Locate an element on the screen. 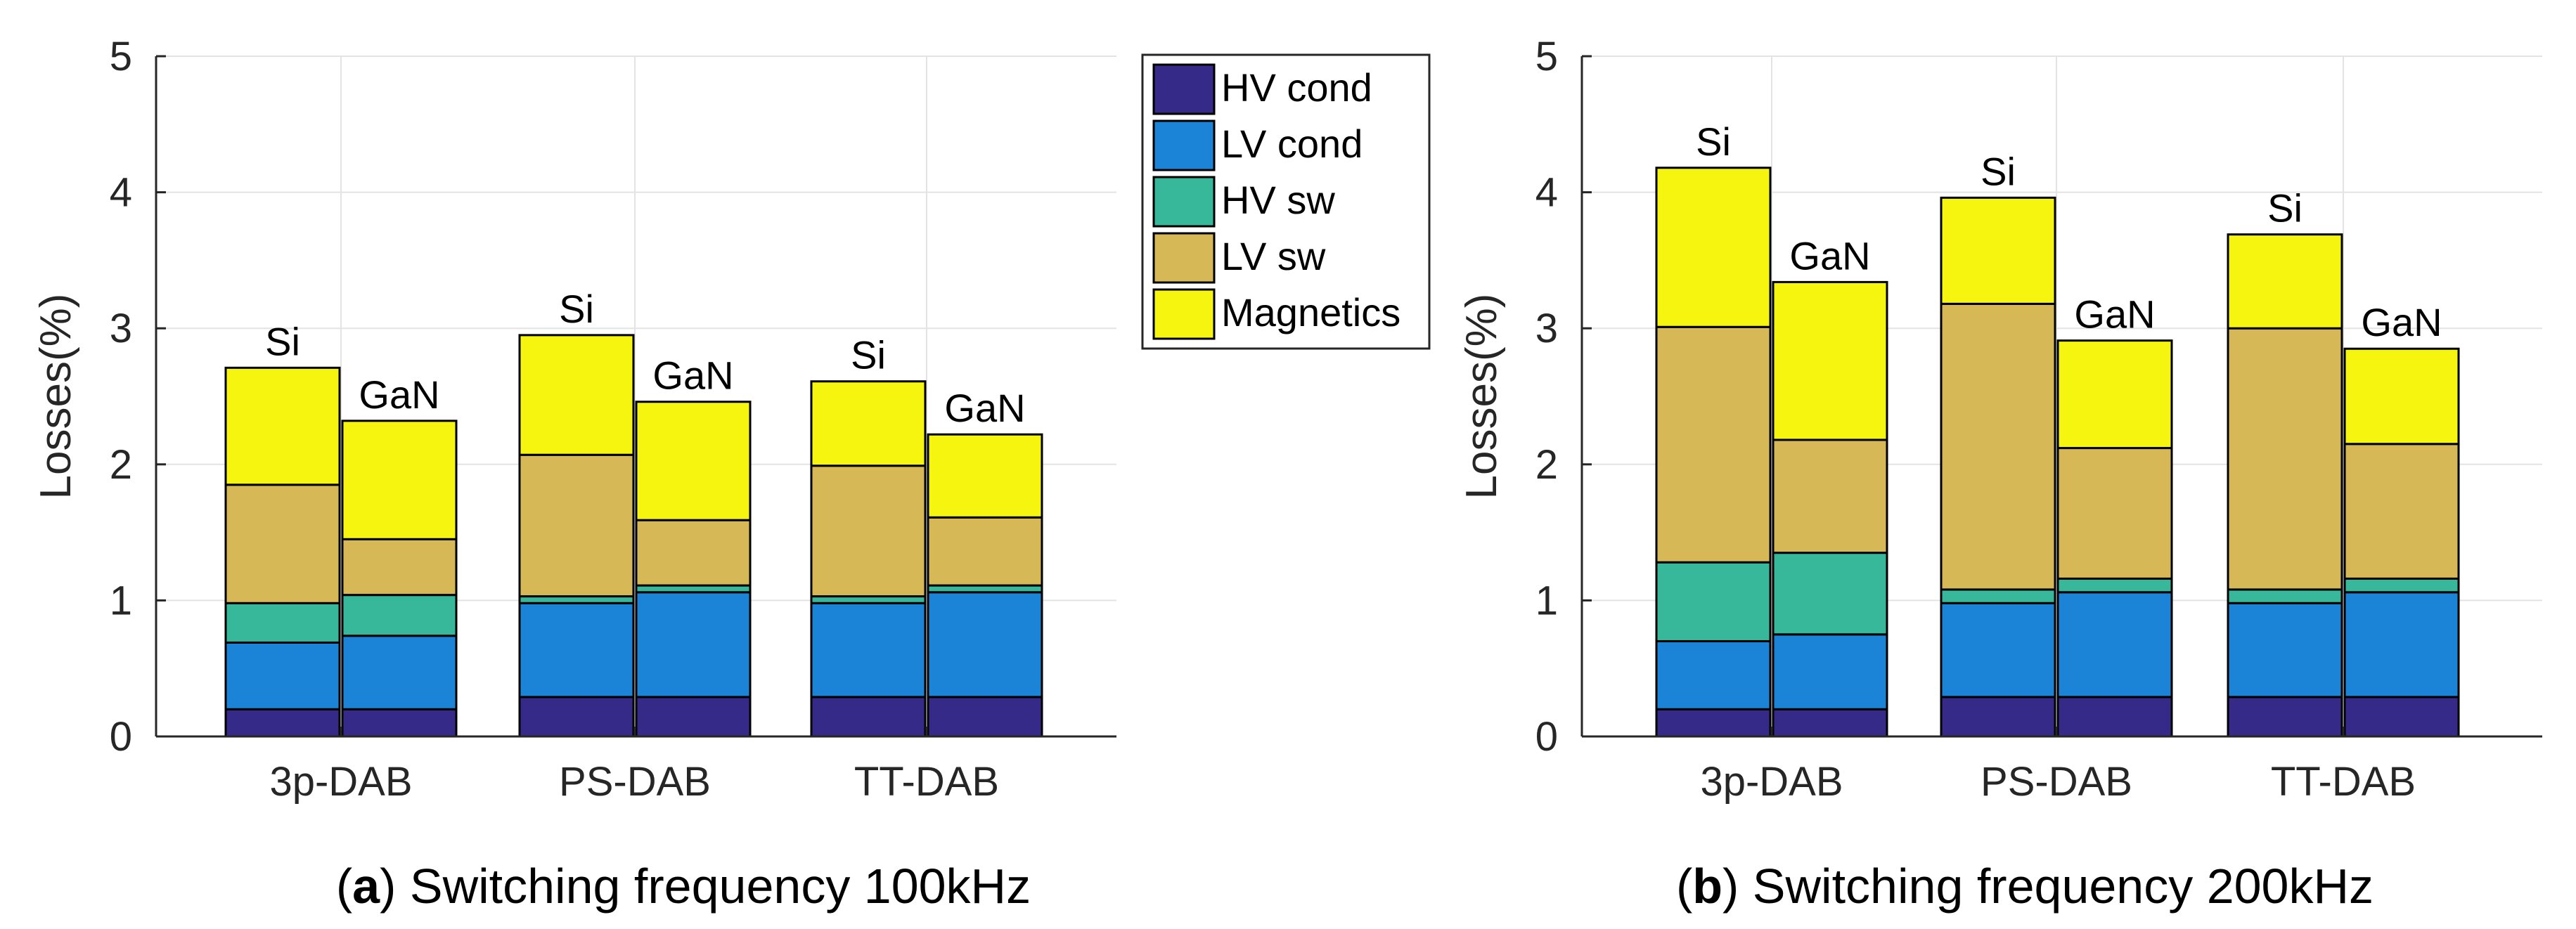 This screenshot has height=929, width=2576. legend-label-lv-cond: LV cond is located at coordinates (1292, 144).